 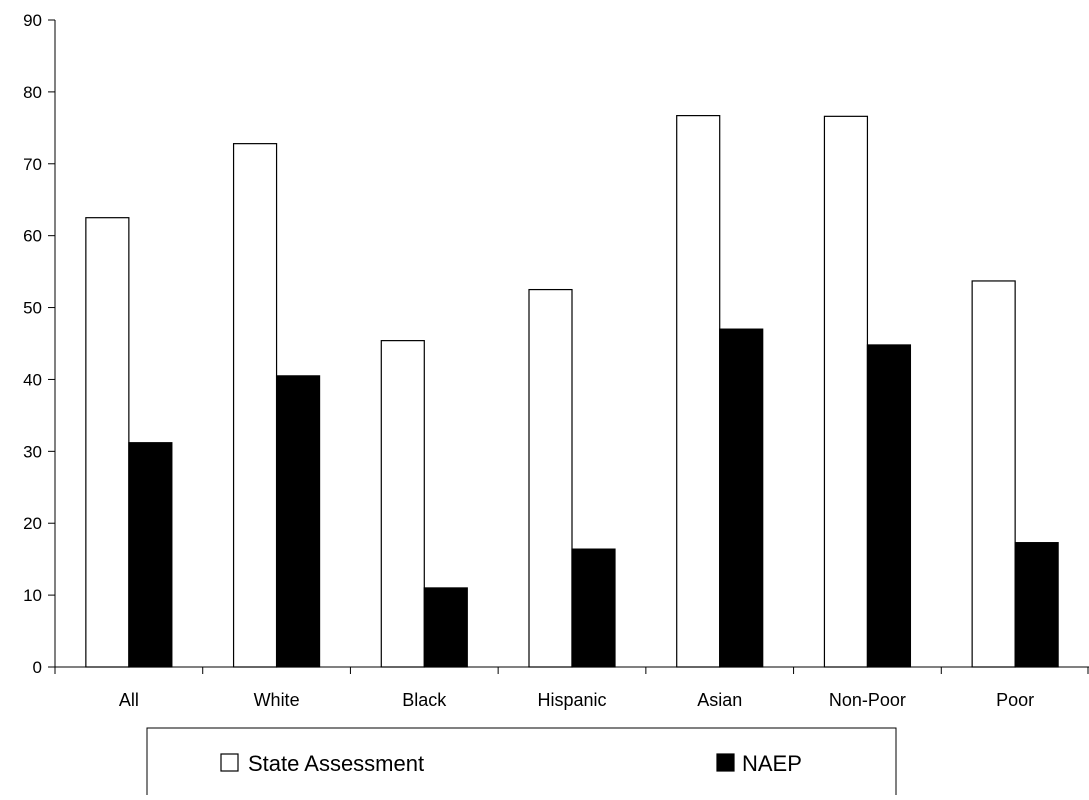 I want to click on x-tick-label: Asian, so click(x=719, y=700).